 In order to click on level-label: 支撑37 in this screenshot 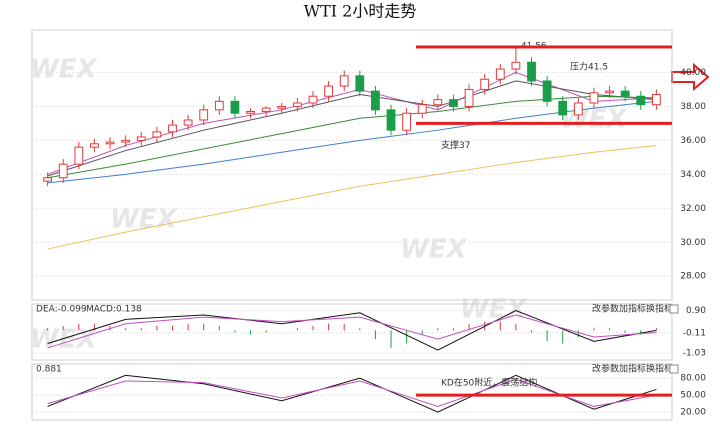, I will do `click(455, 145)`.